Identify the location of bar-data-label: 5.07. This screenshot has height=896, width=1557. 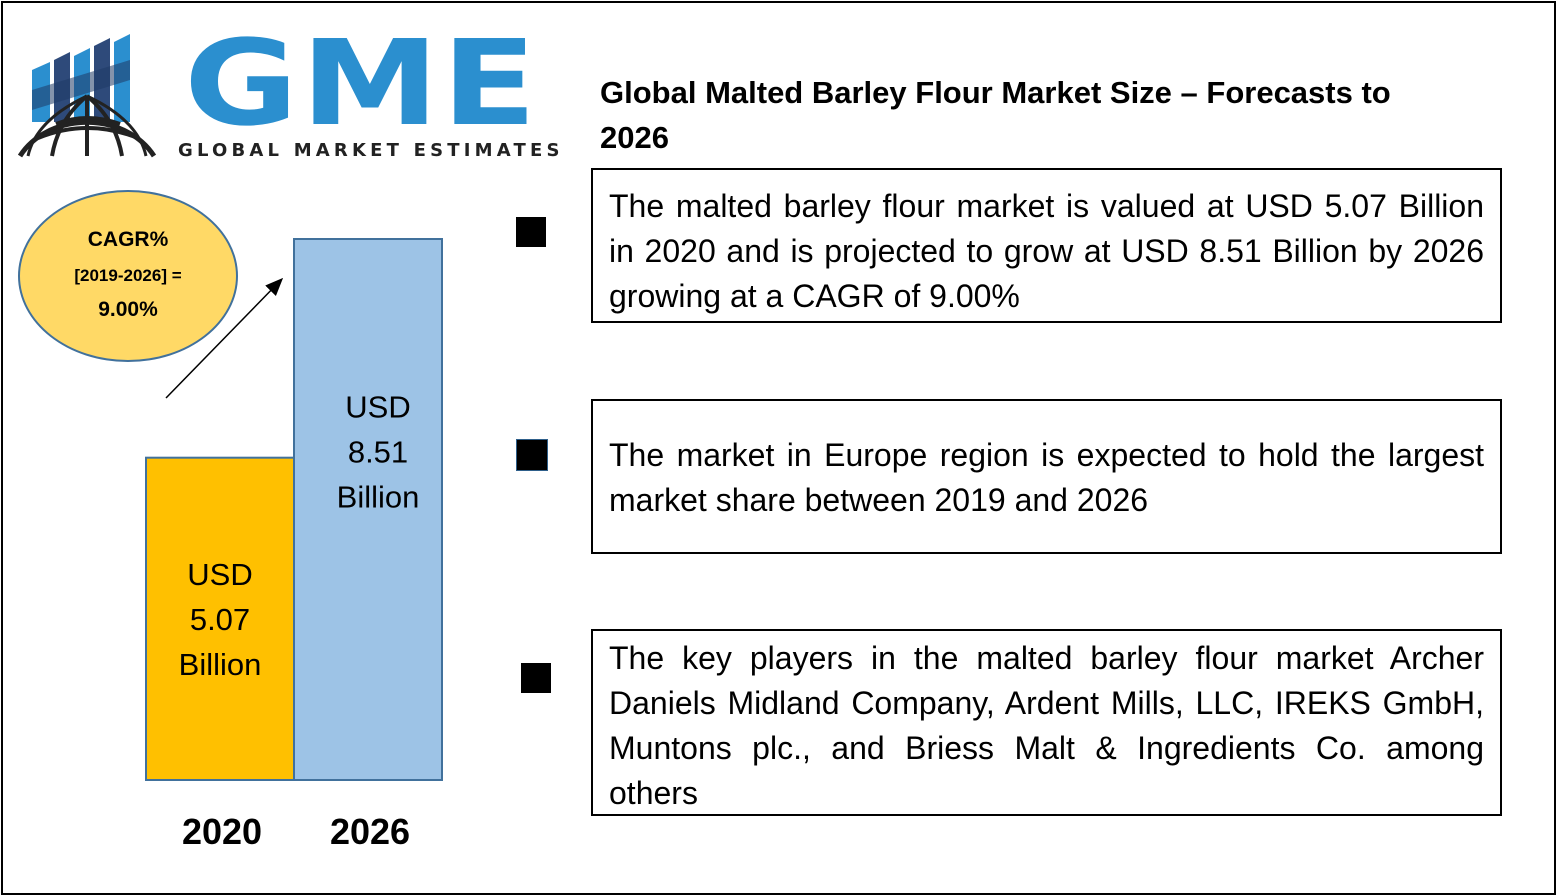
(220, 619).